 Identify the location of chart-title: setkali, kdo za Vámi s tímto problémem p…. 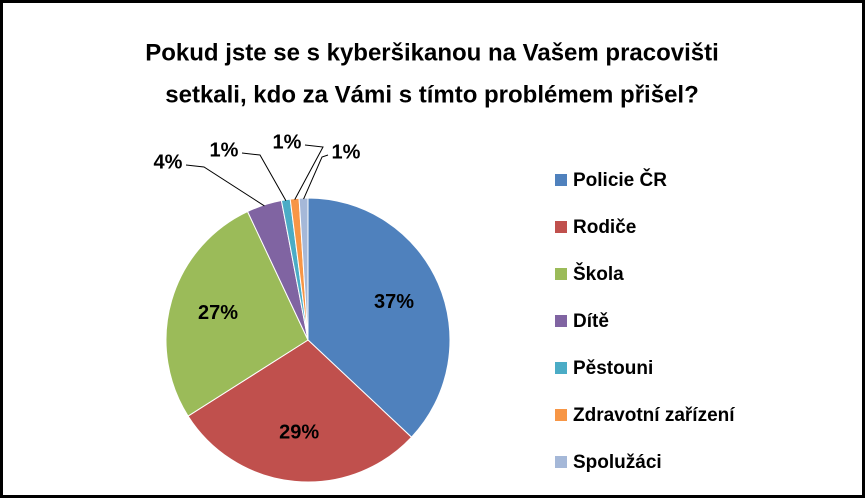
(432, 94).